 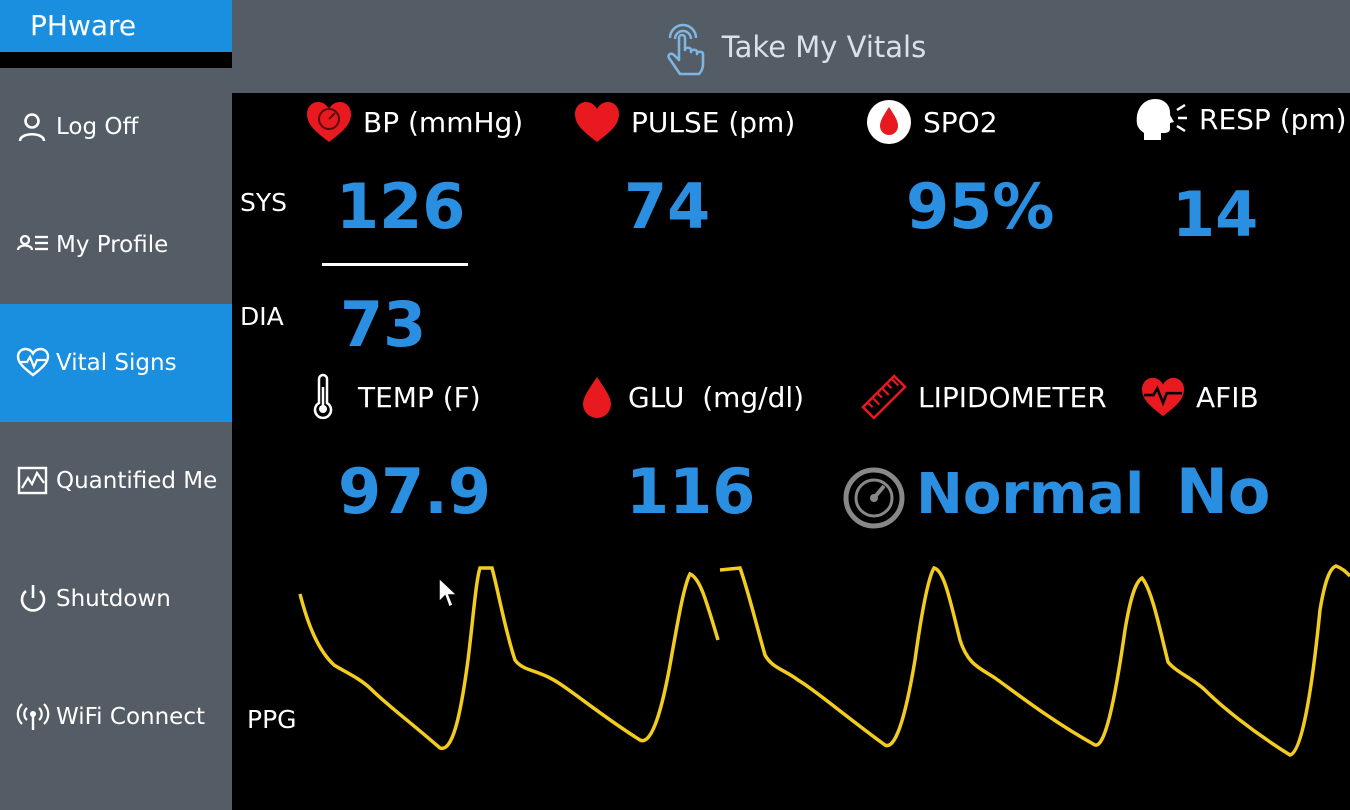 I want to click on spo2-label-text: SPO2, so click(x=960, y=122).